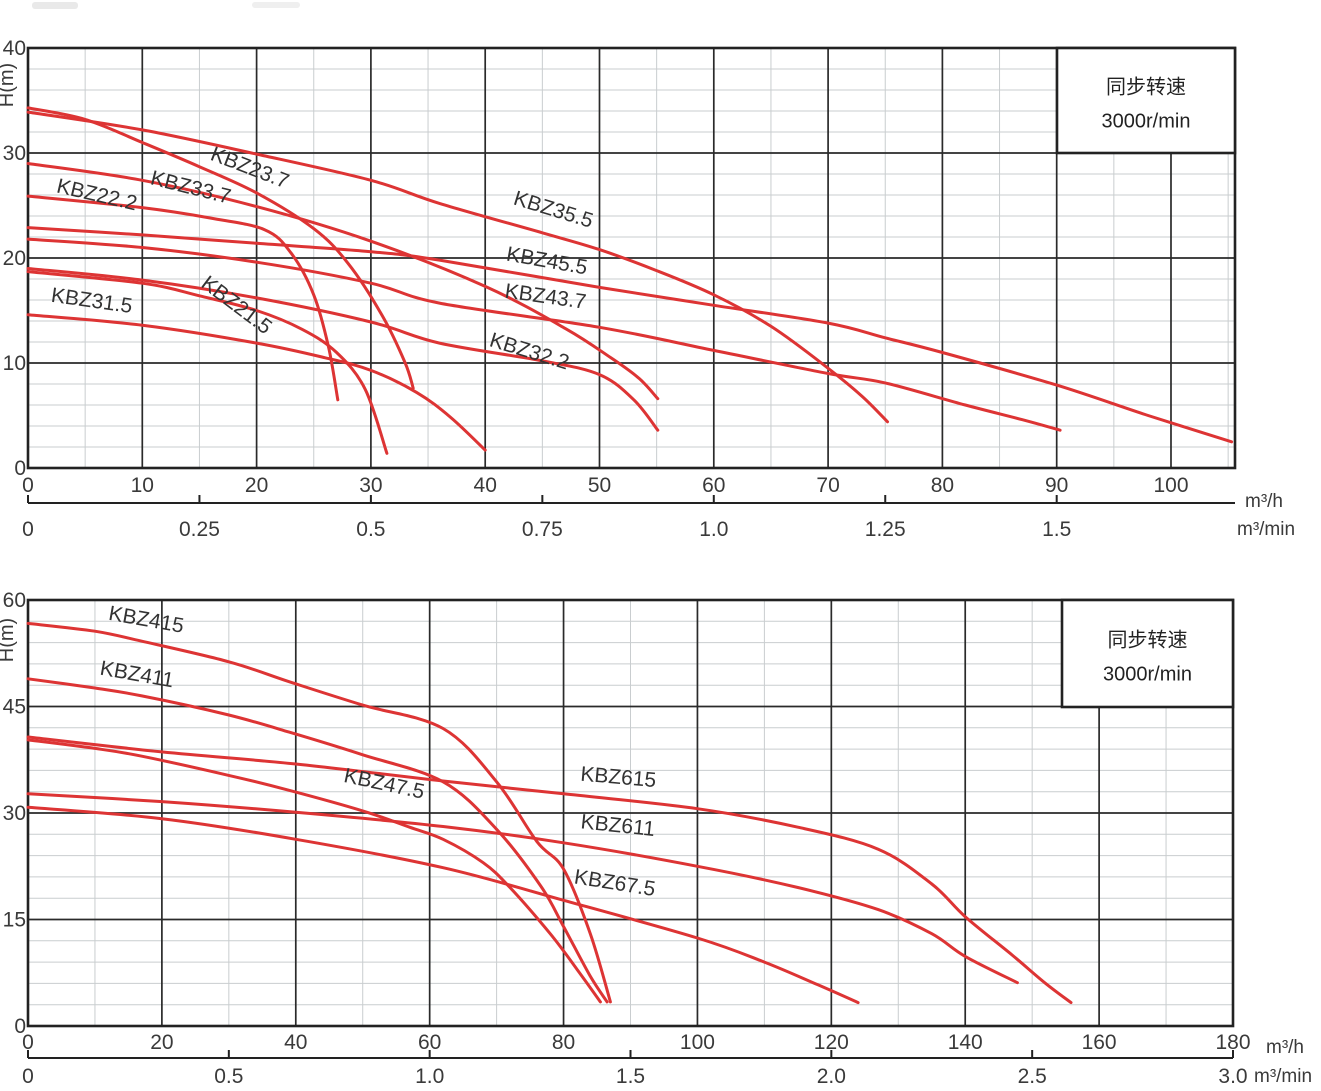 This screenshot has width=1321, height=1091. I want to click on curve-KBZ31.5, so click(256, 382).